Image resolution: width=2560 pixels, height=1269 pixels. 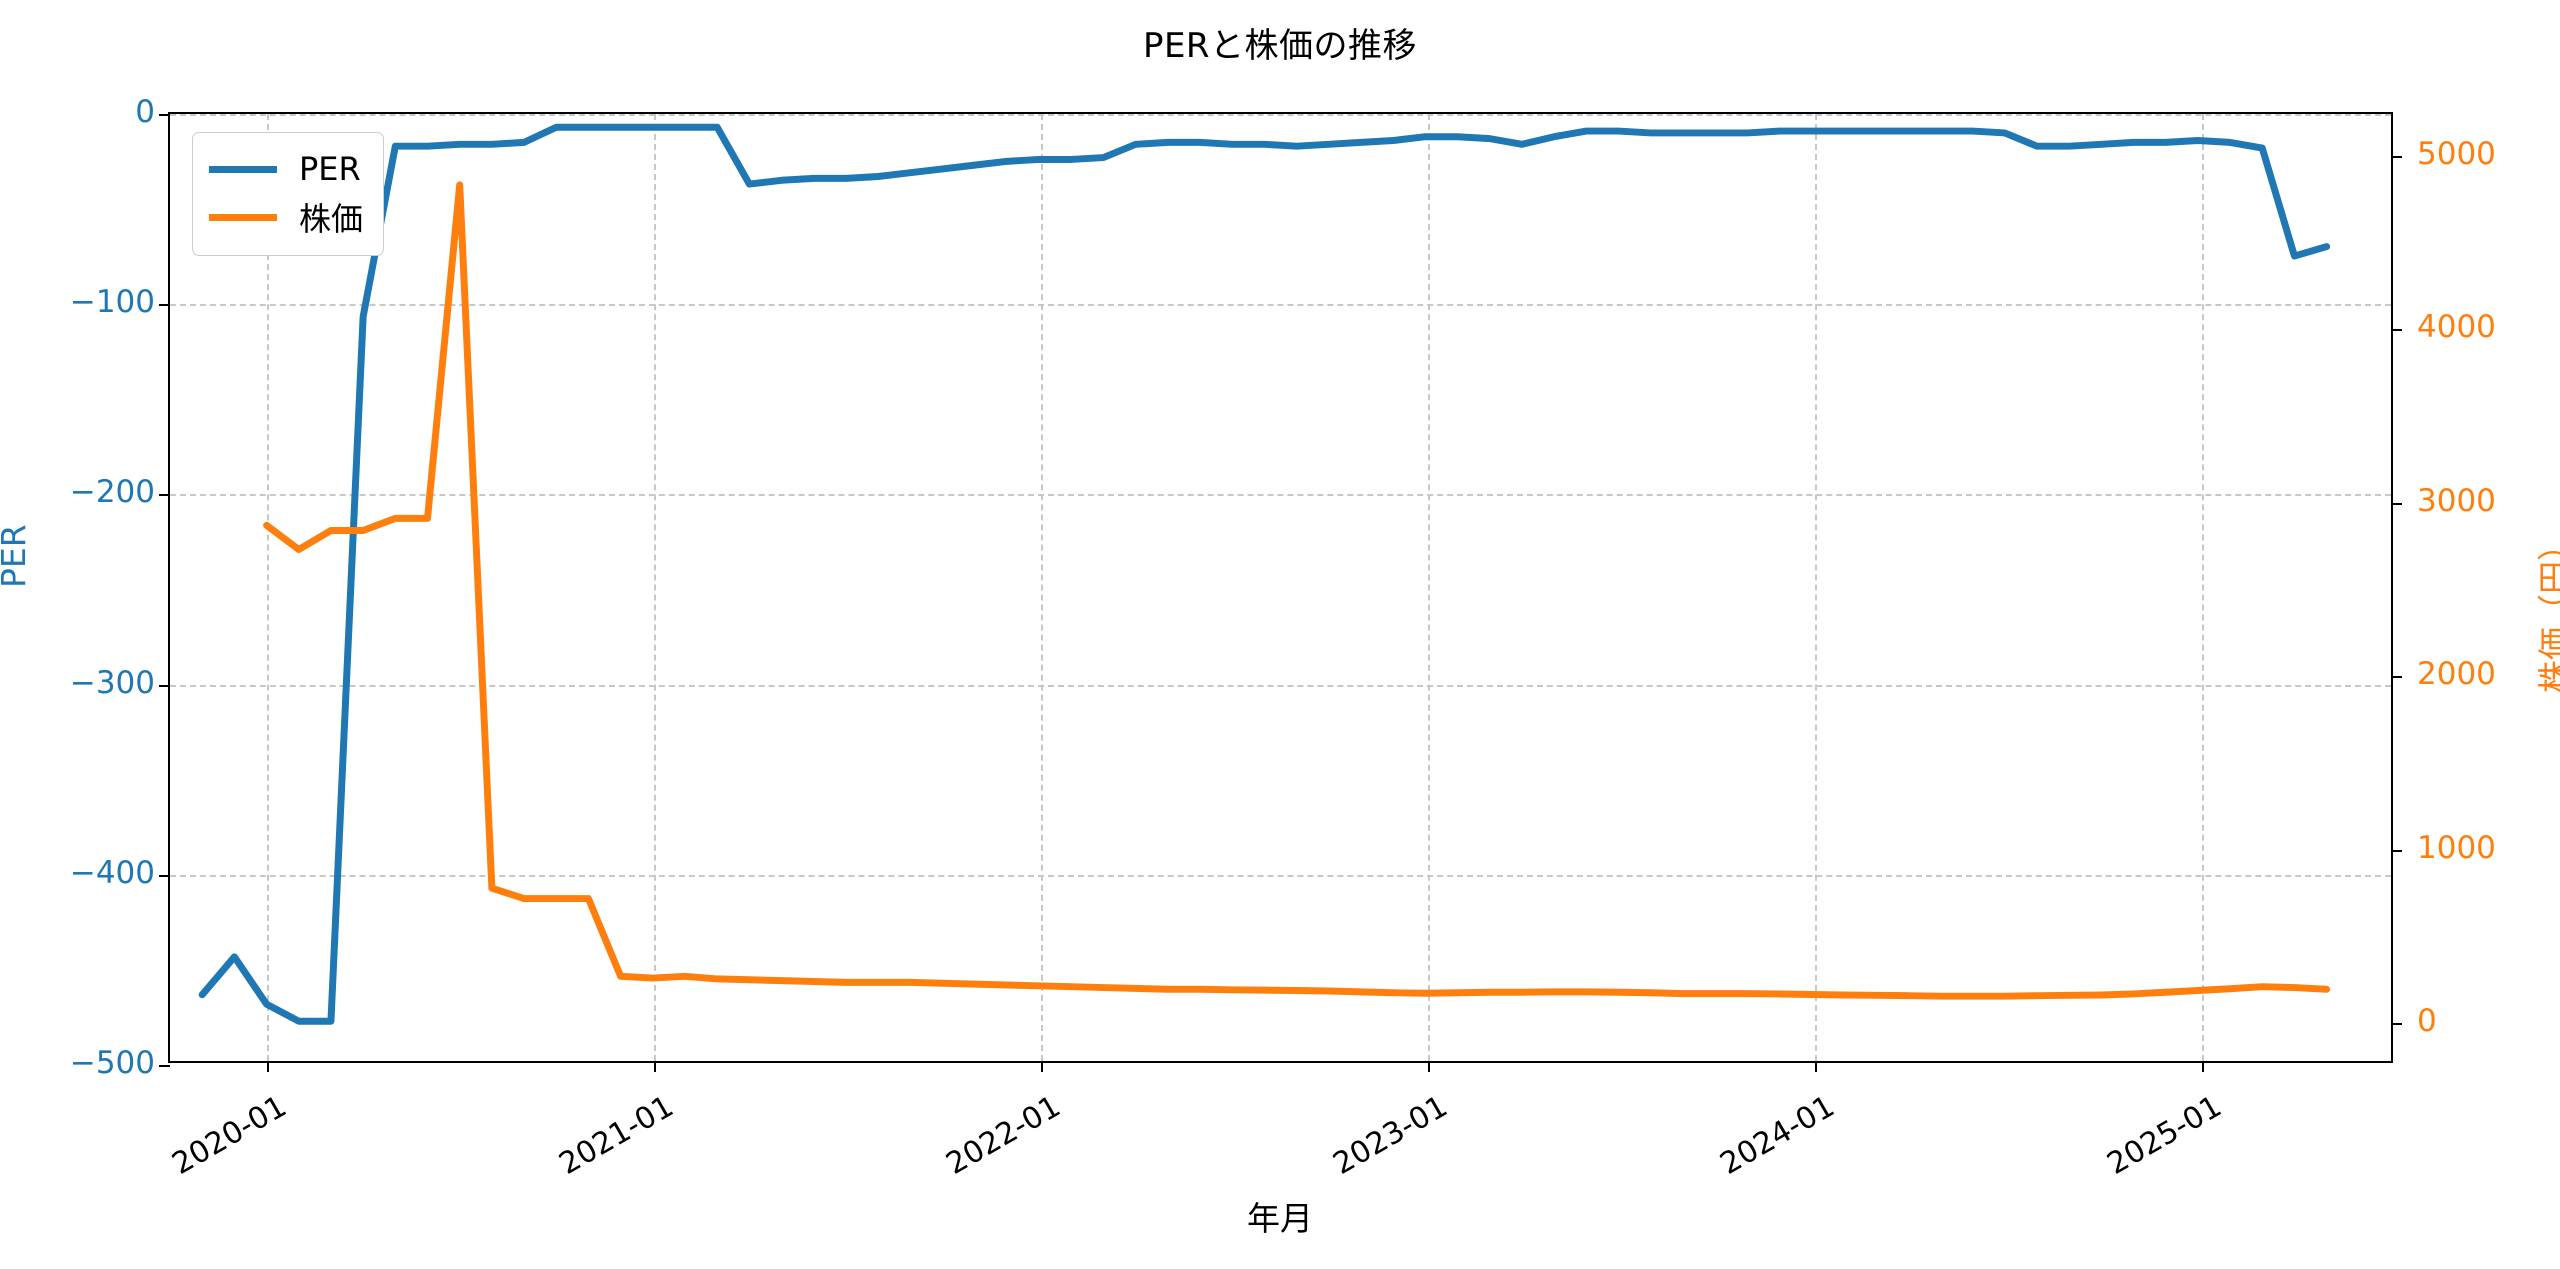 I want to click on y-tick-label-right: 3000, so click(x=2456, y=500).